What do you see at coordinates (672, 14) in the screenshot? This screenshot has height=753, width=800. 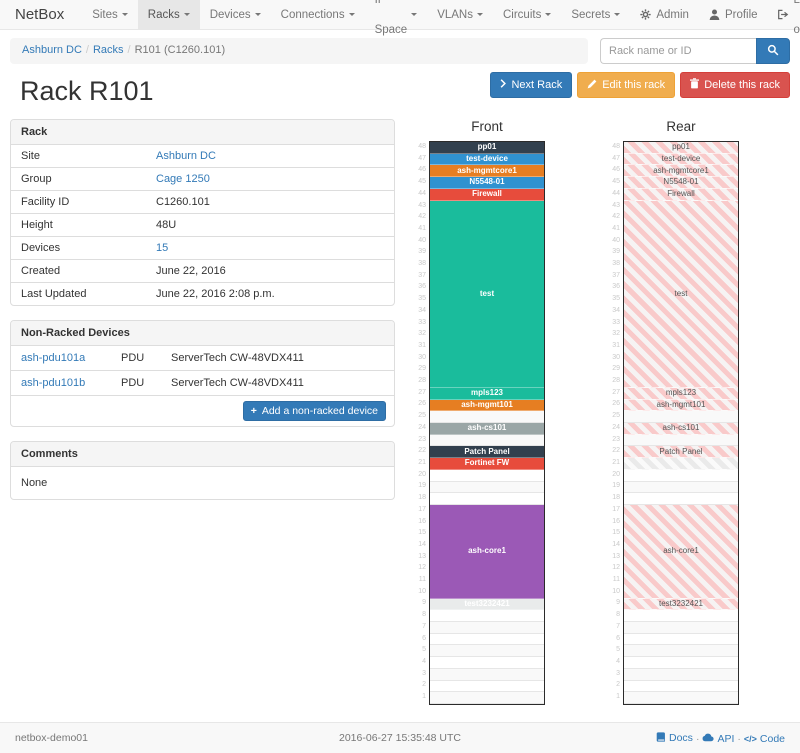 I see `nav-item-label: Admin` at bounding box center [672, 14].